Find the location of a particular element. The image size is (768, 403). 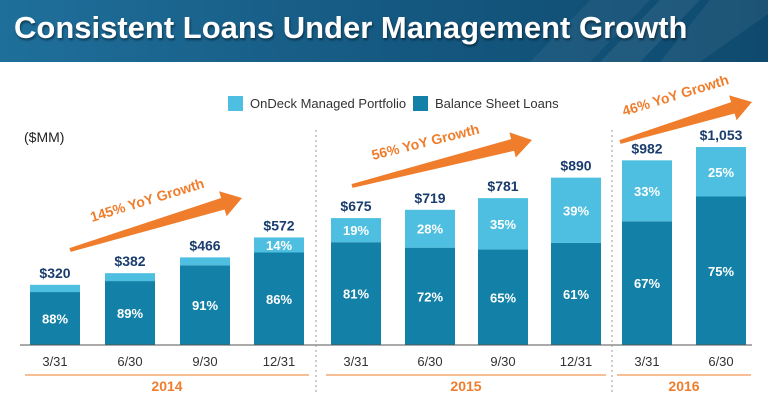

year-label: 2016 is located at coordinates (683, 386).